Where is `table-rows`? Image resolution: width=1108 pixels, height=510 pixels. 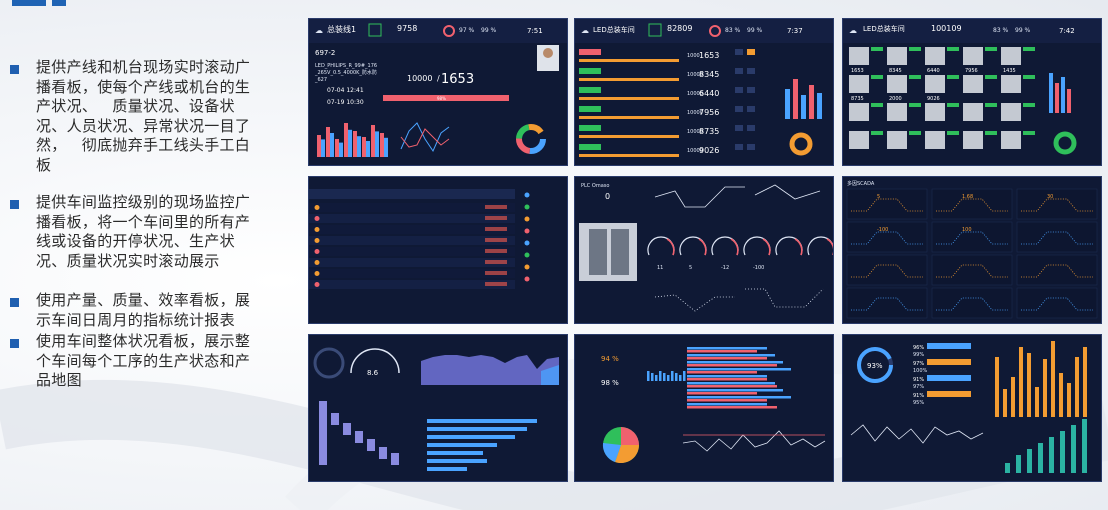 table-rows is located at coordinates (412, 246).